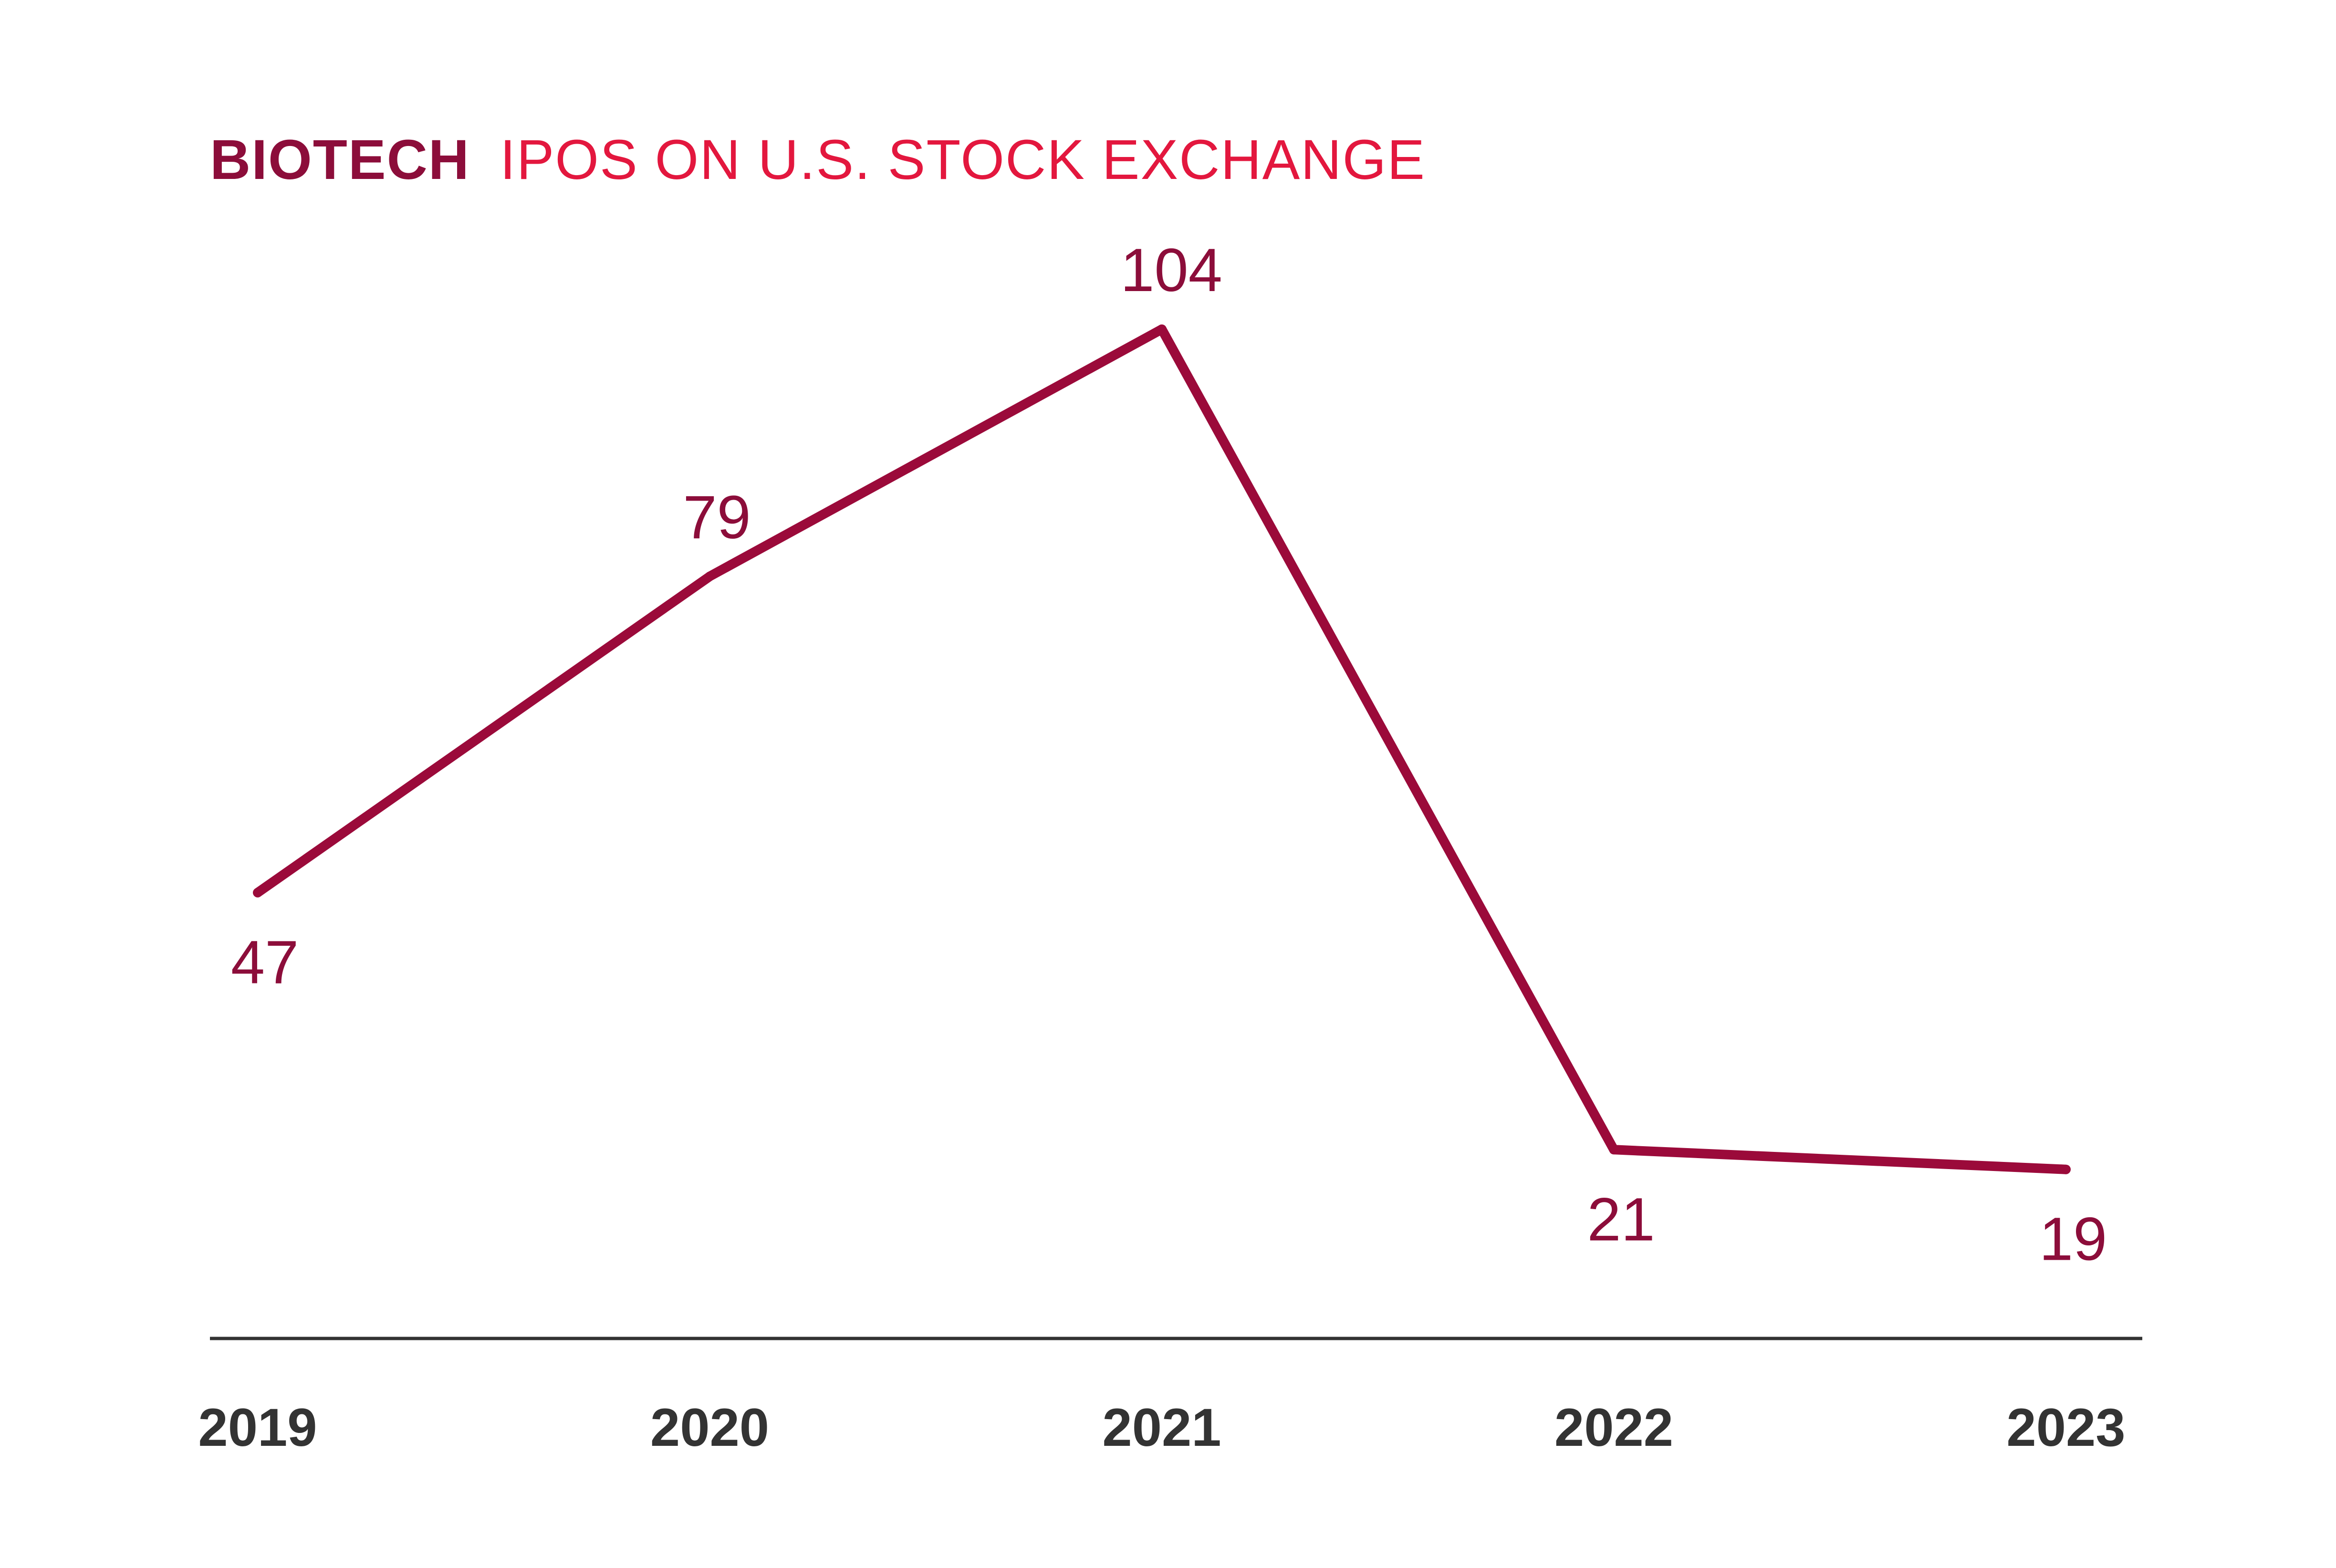 The image size is (2336, 1568). I want to click on data-point-2020, so click(710, 576).